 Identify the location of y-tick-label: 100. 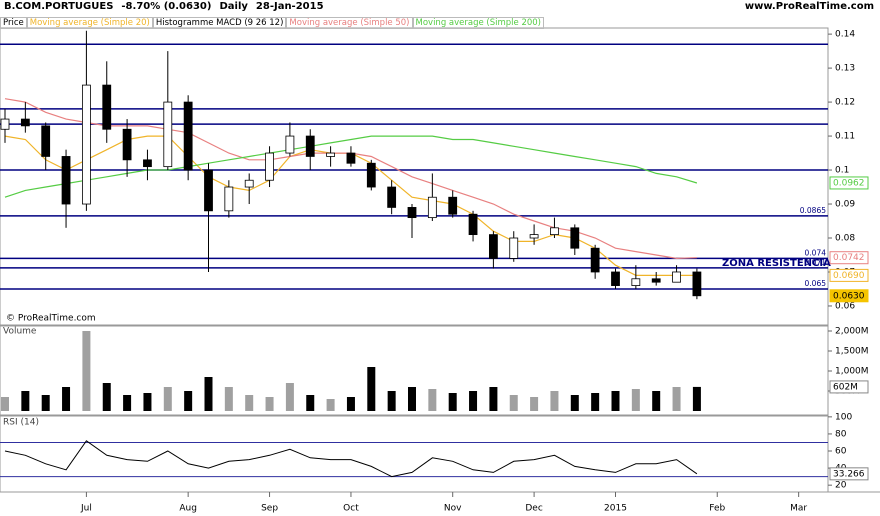
(843, 417).